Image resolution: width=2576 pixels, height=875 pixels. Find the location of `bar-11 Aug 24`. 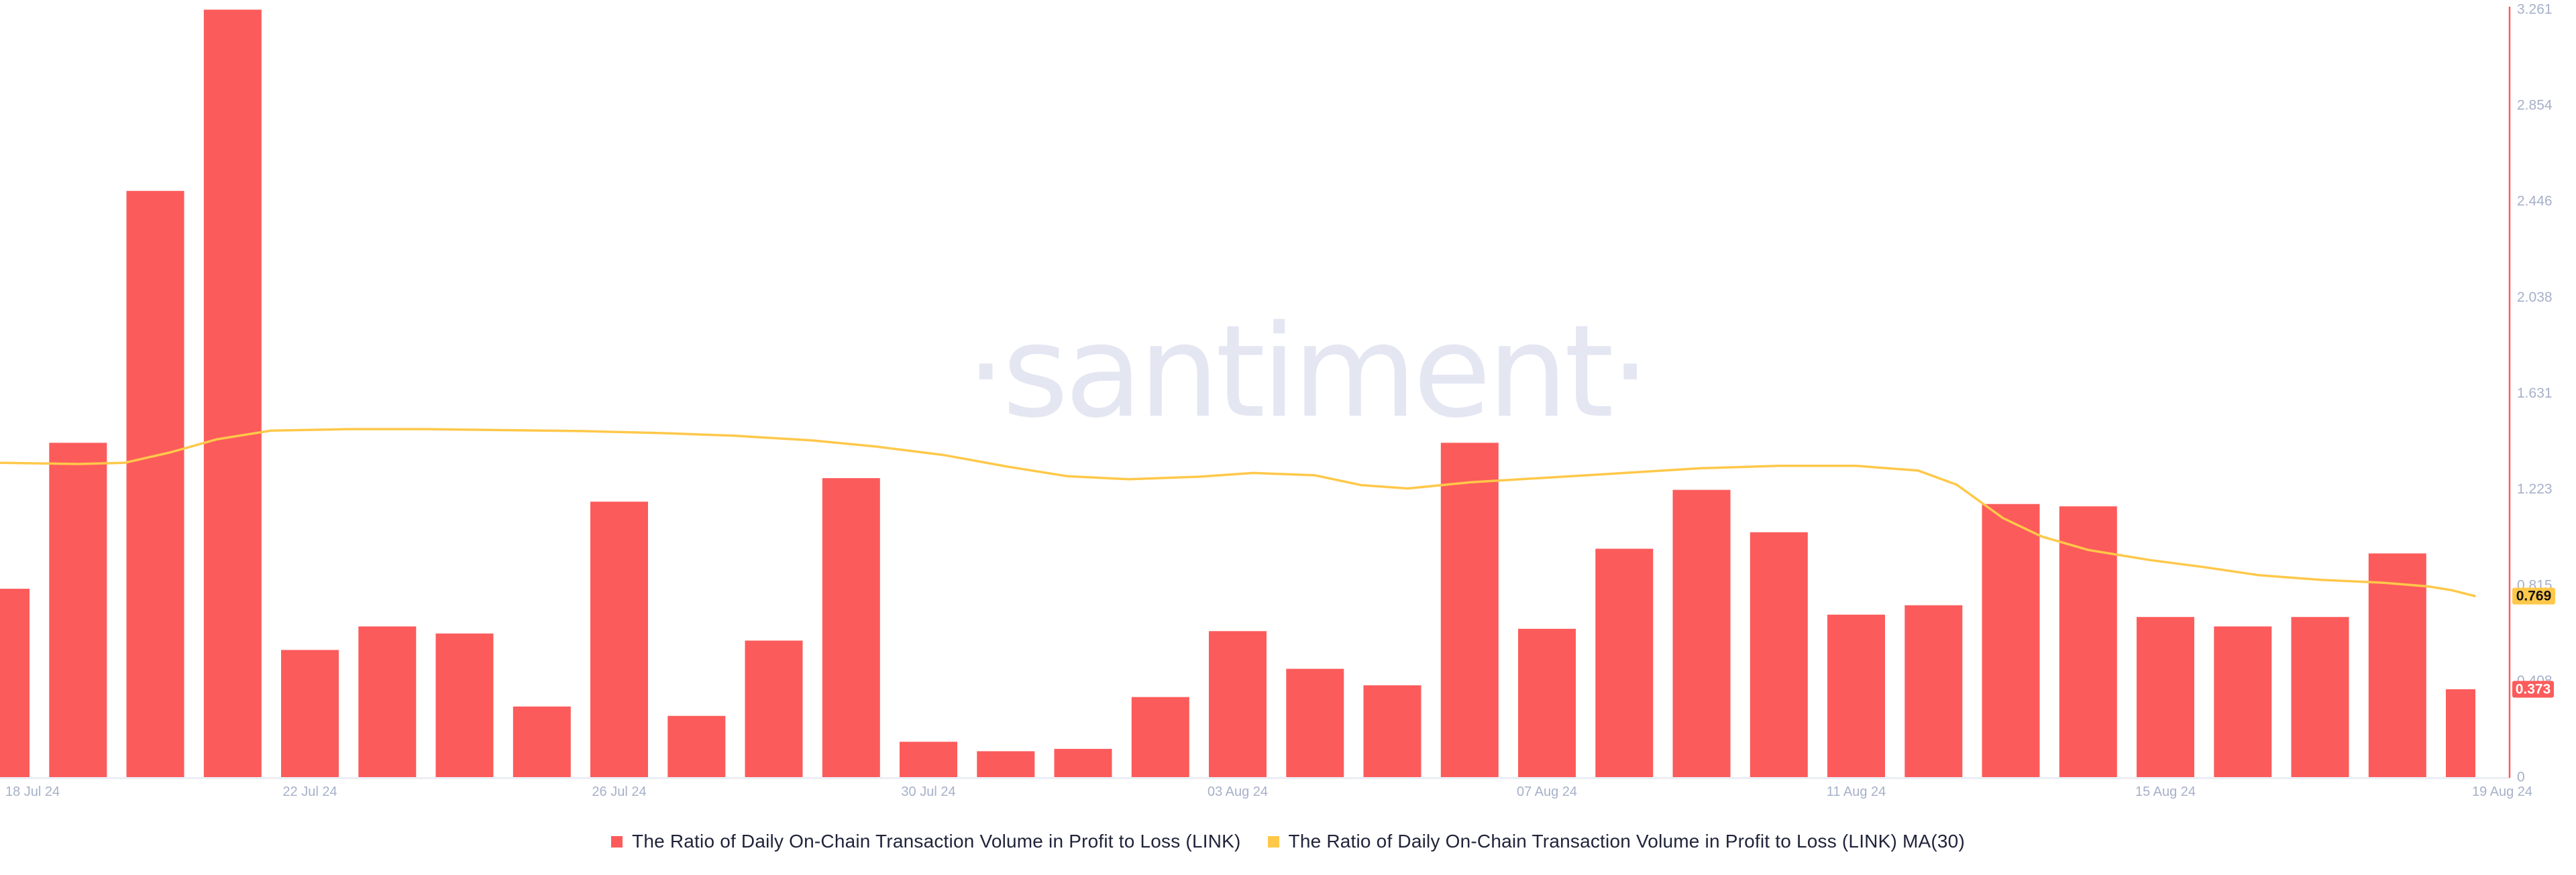

bar-11 Aug 24 is located at coordinates (1856, 695).